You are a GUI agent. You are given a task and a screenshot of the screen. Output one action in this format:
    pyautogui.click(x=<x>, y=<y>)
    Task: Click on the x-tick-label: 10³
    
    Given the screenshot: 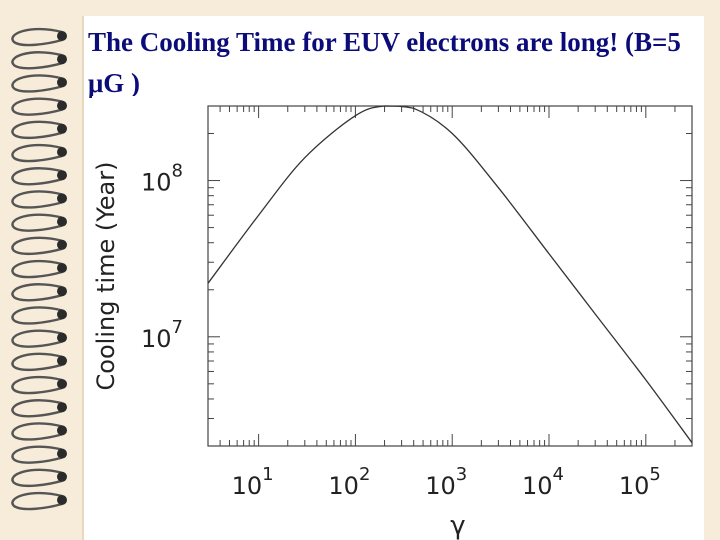 What is the action you would take?
    pyautogui.click(x=446, y=482)
    